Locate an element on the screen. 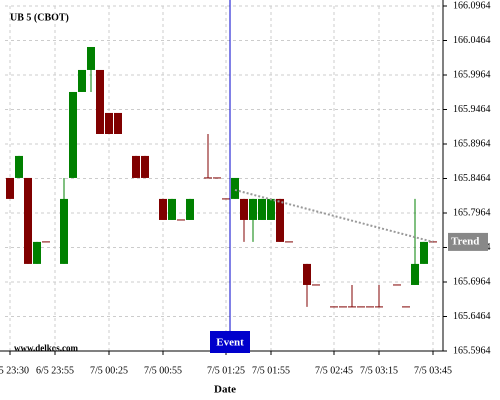  y-tick-label: 165.9464 is located at coordinates (472, 109).